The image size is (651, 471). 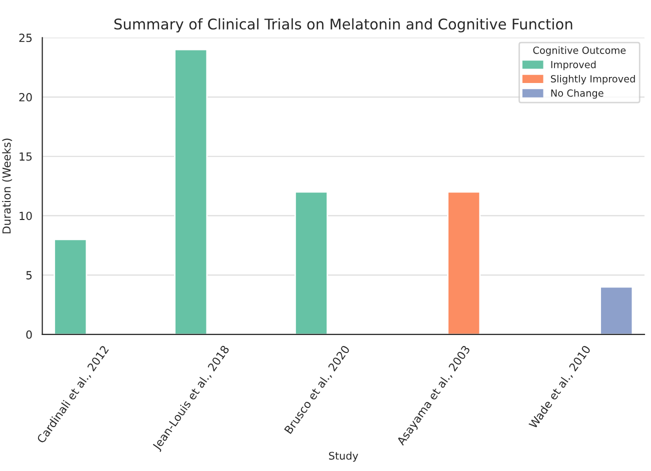 What do you see at coordinates (25, 38) in the screenshot?
I see `y-tick-label: 25` at bounding box center [25, 38].